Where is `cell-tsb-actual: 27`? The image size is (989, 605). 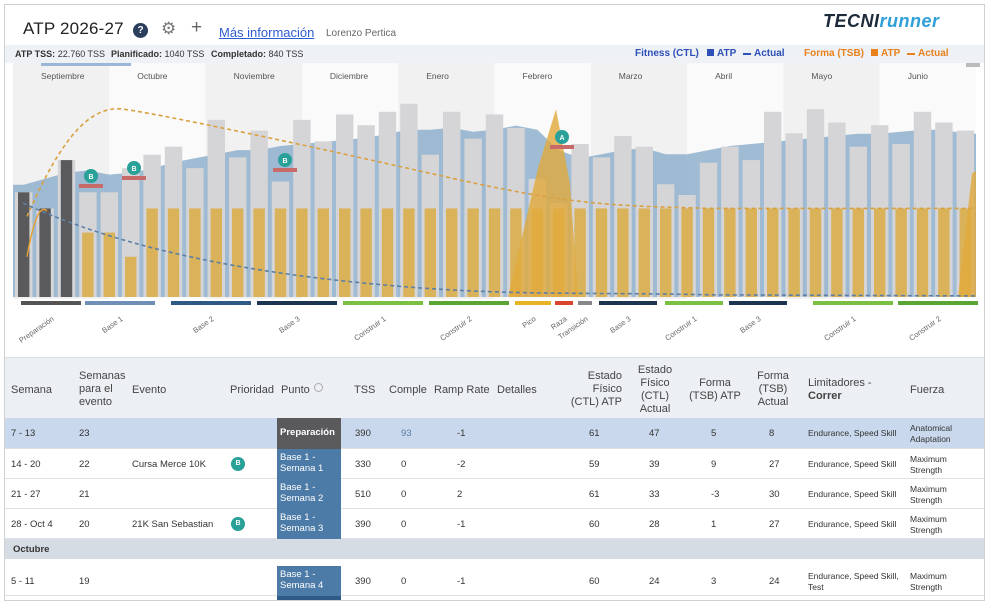
cell-tsb-actual: 27 is located at coordinates (774, 524).